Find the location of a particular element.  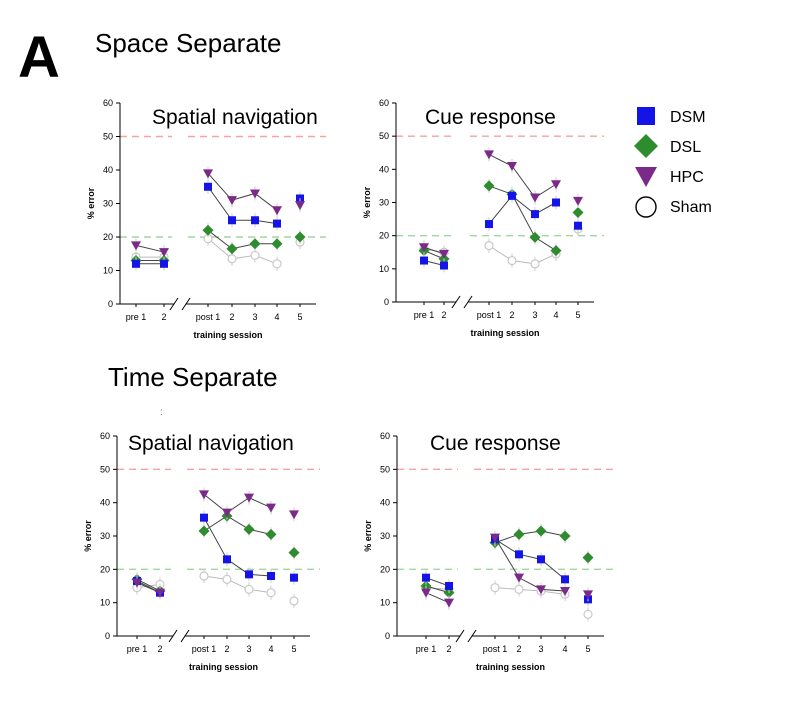

legend-item-sham: Sham is located at coordinates (702, 209).